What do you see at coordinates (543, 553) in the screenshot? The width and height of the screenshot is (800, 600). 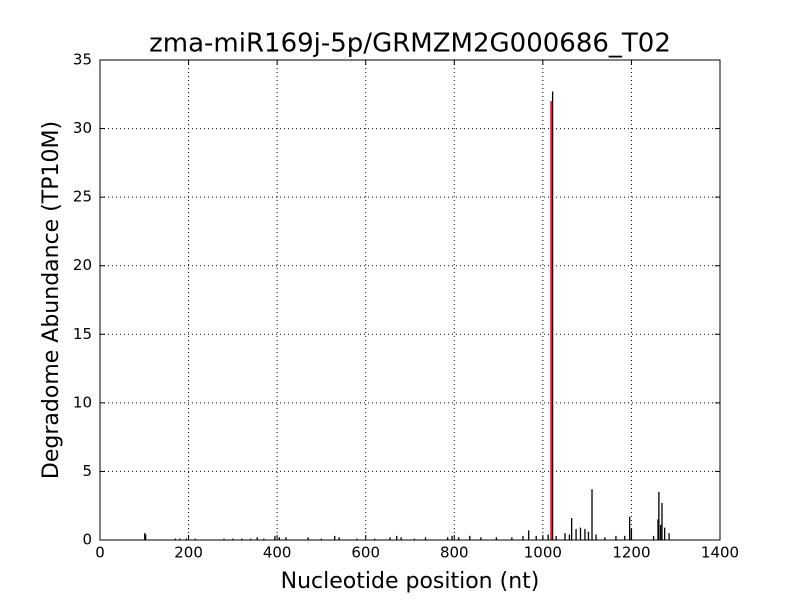 I see `x-tick-label: 1000` at bounding box center [543, 553].